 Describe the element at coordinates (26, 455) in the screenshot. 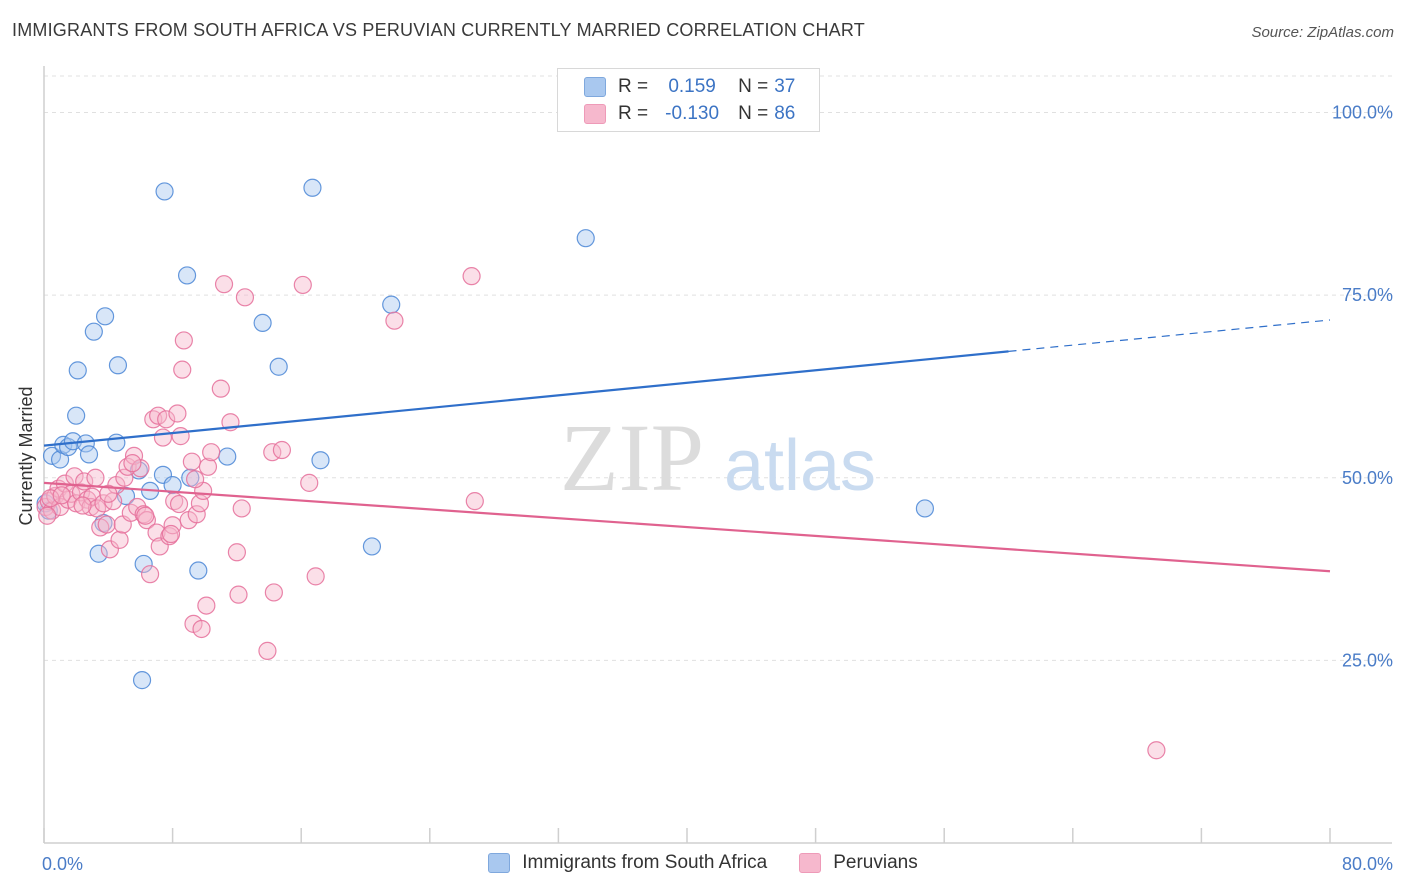

I see `y-axis-title: Currently Married` at that location.